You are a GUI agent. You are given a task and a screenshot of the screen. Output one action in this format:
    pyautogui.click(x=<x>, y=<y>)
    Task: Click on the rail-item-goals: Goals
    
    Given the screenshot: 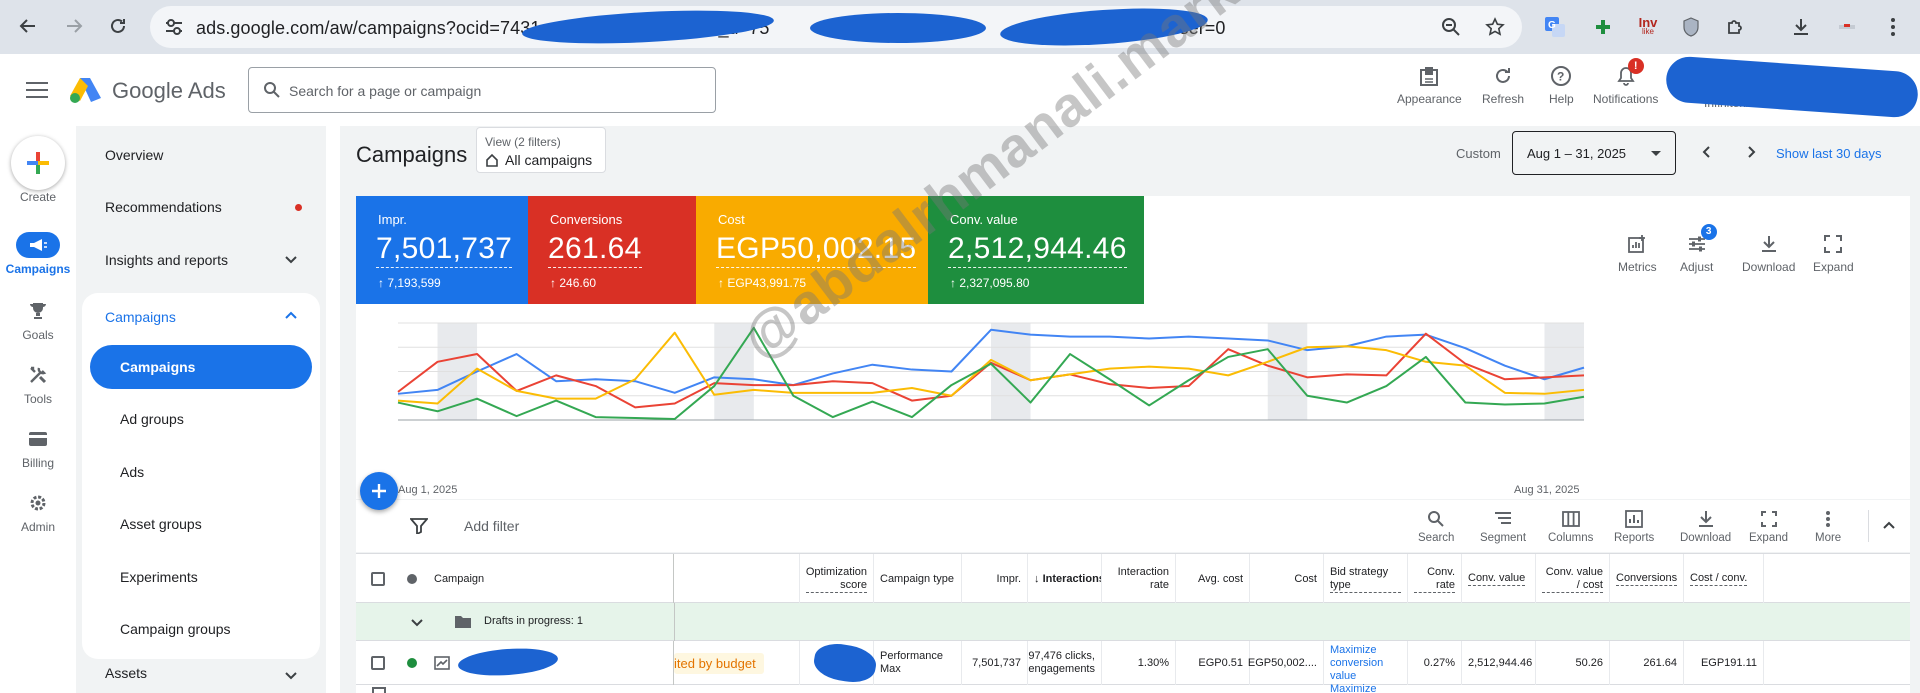 What is the action you would take?
    pyautogui.click(x=38, y=320)
    